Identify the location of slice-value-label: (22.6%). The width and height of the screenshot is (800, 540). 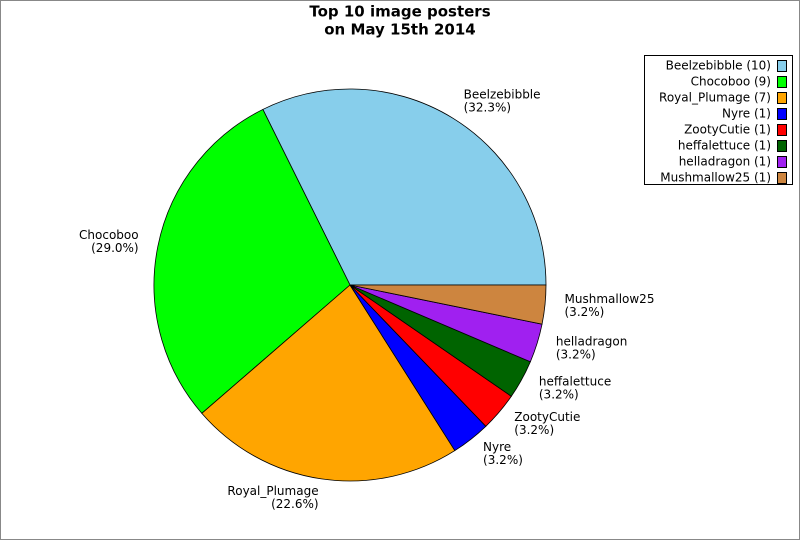
(294, 504).